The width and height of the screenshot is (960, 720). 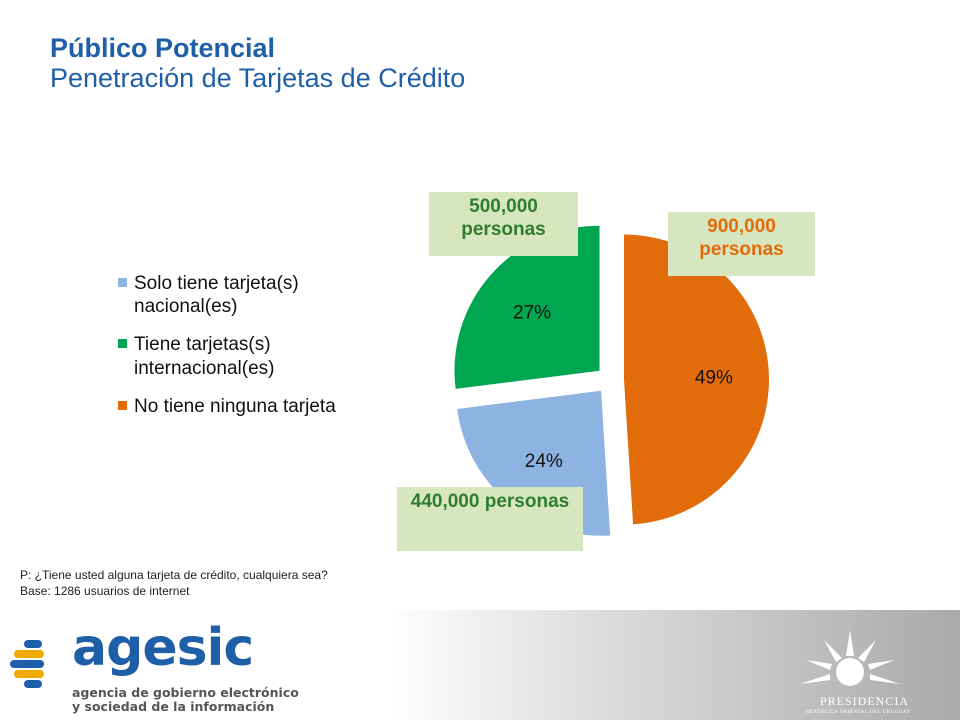 What do you see at coordinates (204, 356) in the screenshot?
I see `legend-label-internacional: Tiene tarjetas(s) internacional(es)` at bounding box center [204, 356].